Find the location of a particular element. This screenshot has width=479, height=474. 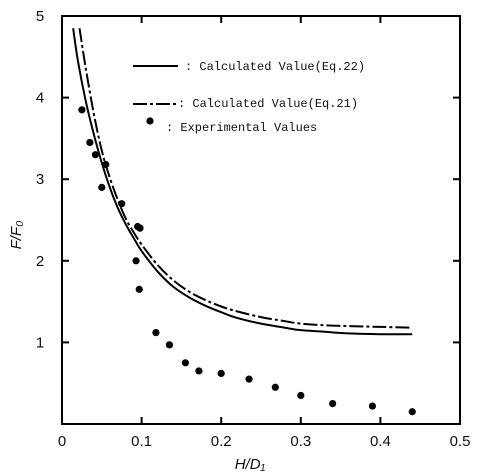

y-tick-label: 4 is located at coordinates (40, 98).